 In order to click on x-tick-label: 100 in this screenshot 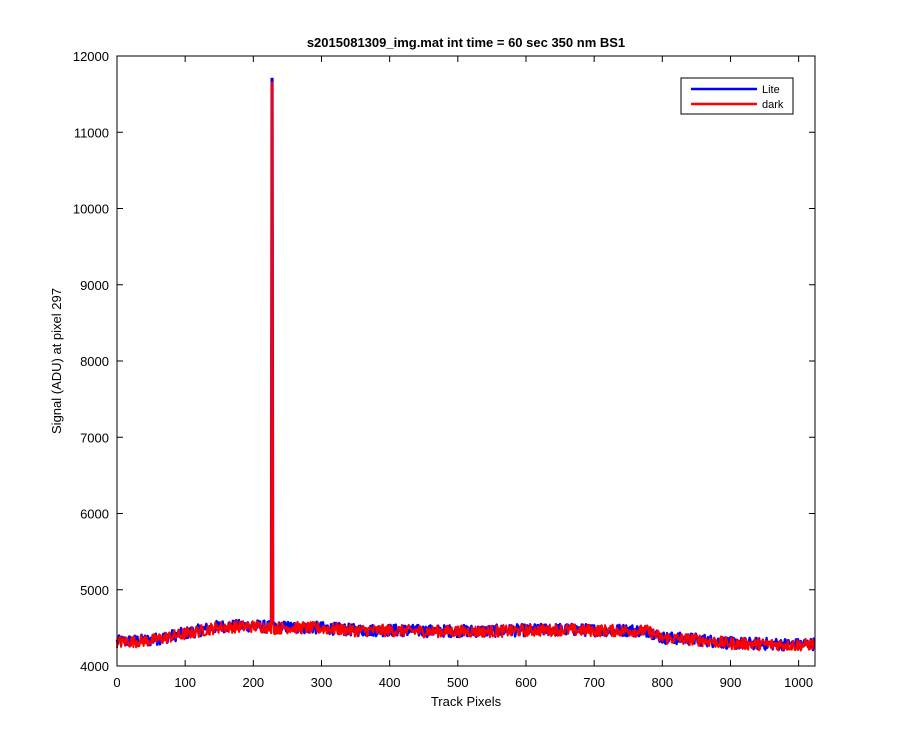, I will do `click(185, 682)`.